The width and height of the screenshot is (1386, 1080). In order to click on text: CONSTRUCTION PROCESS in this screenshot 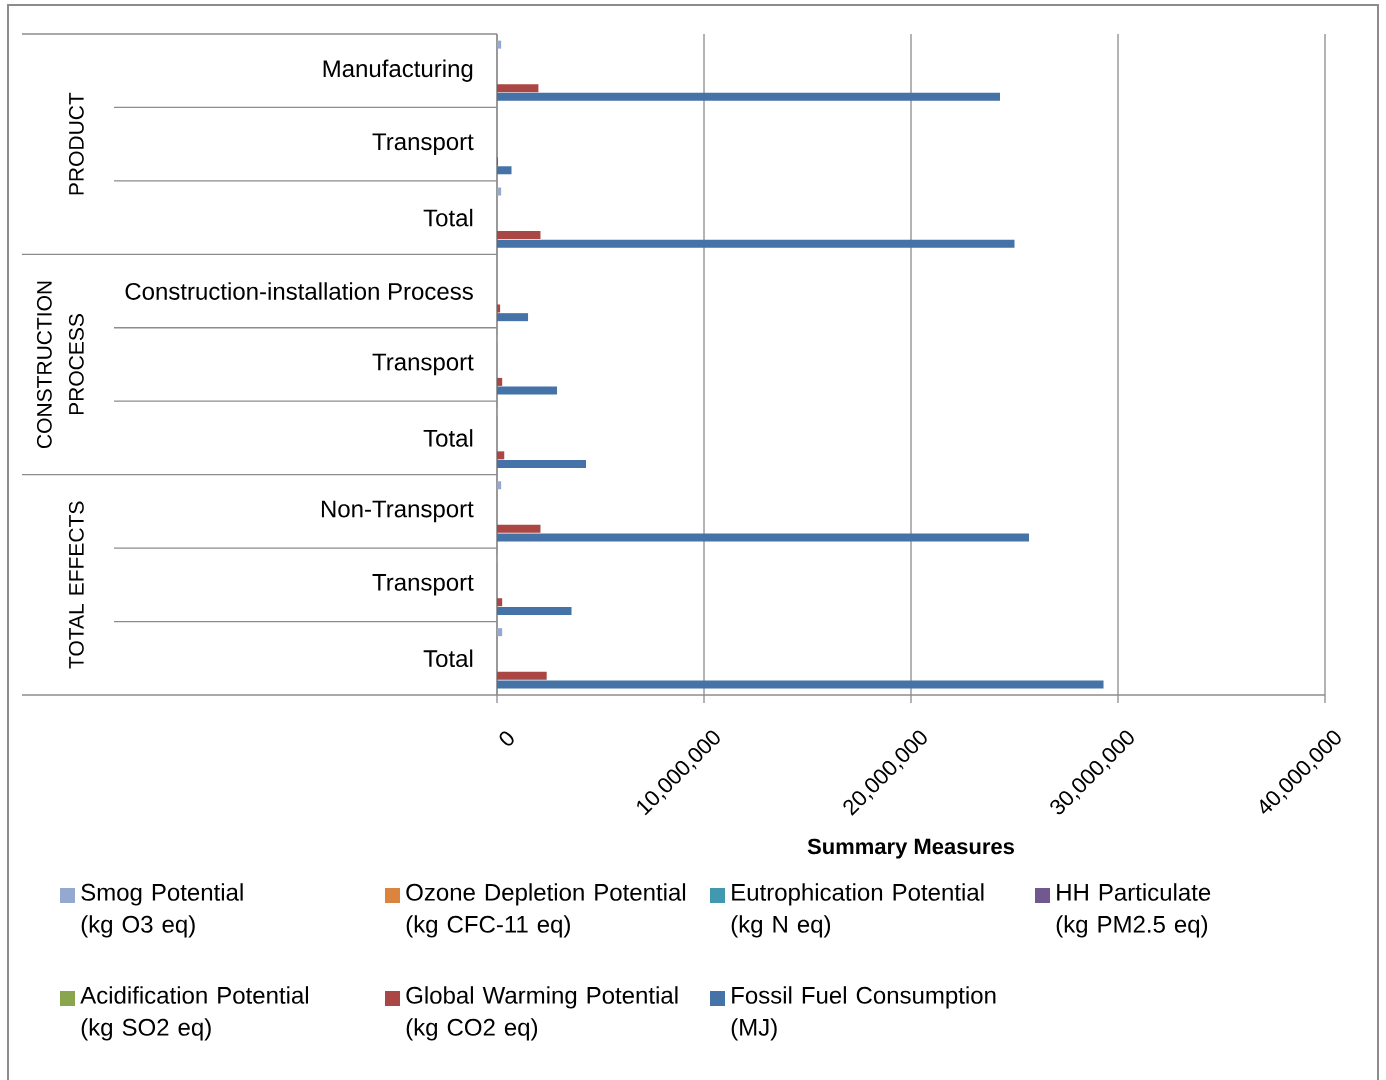, I will do `click(60, 365)`.